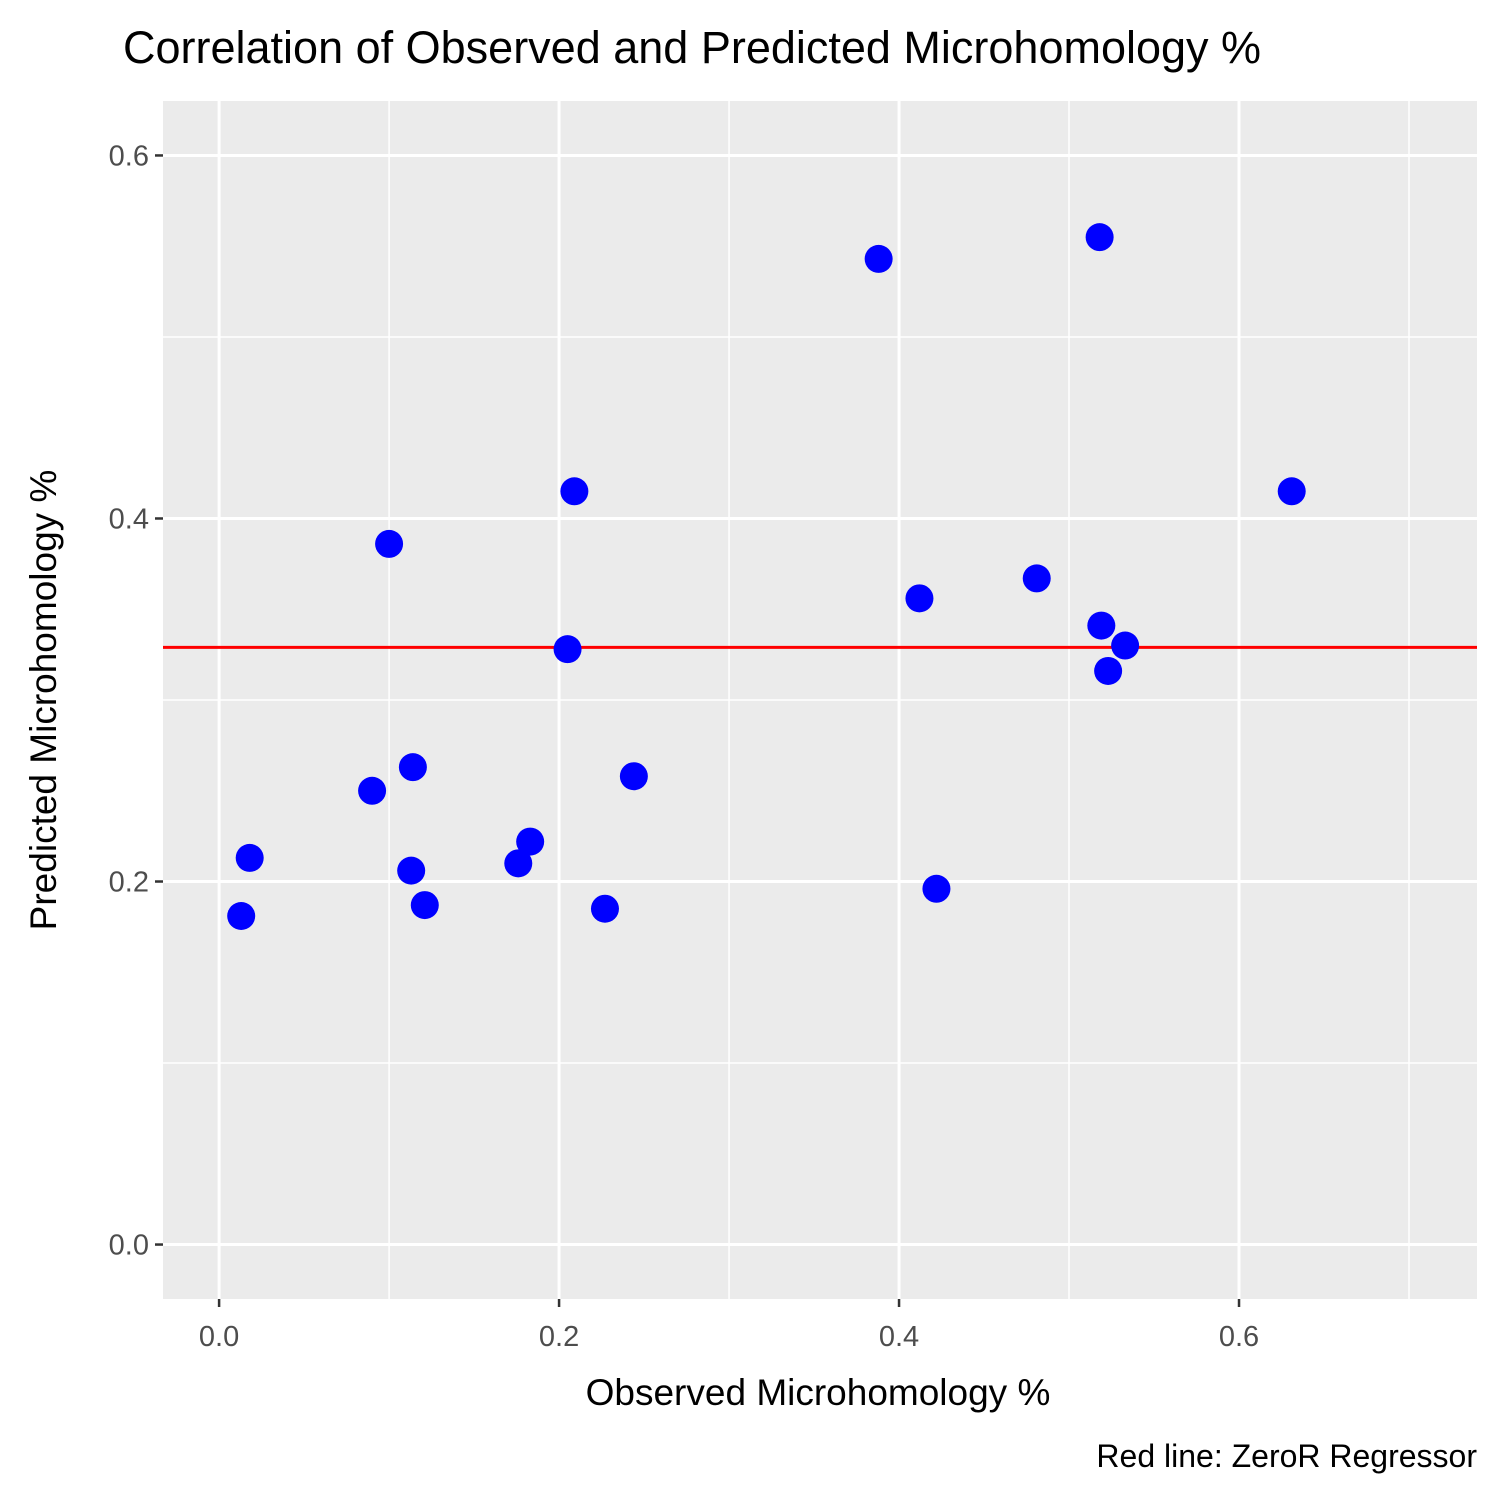 This screenshot has height=1500, width=1500. I want to click on x-axis-title: Observed Microhomology %, so click(818, 1392).